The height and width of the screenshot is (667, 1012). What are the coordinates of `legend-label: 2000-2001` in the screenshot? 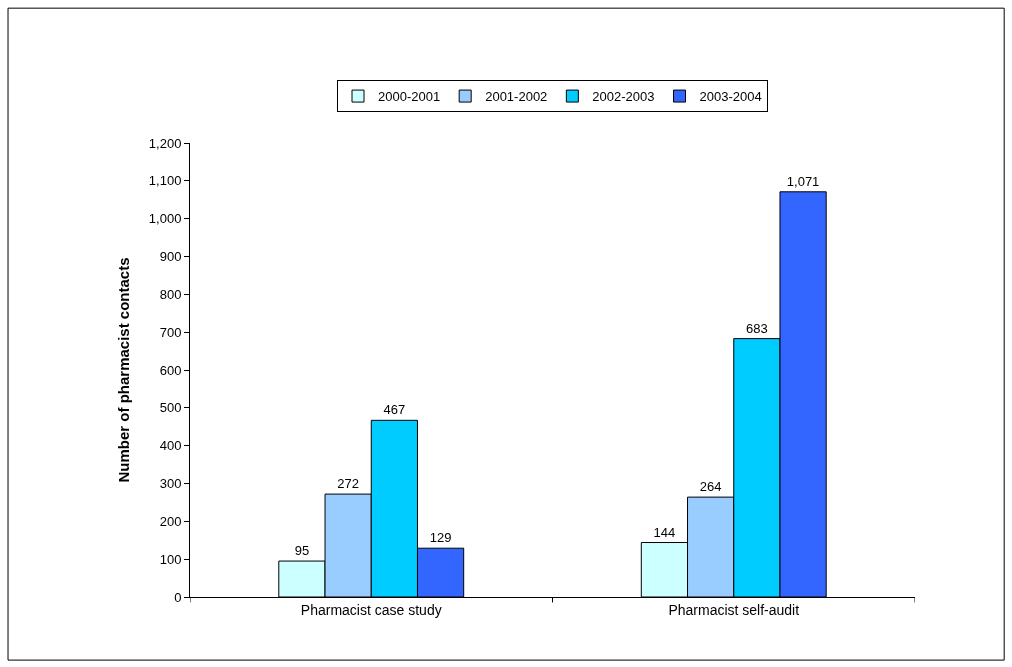 It's located at (409, 97).